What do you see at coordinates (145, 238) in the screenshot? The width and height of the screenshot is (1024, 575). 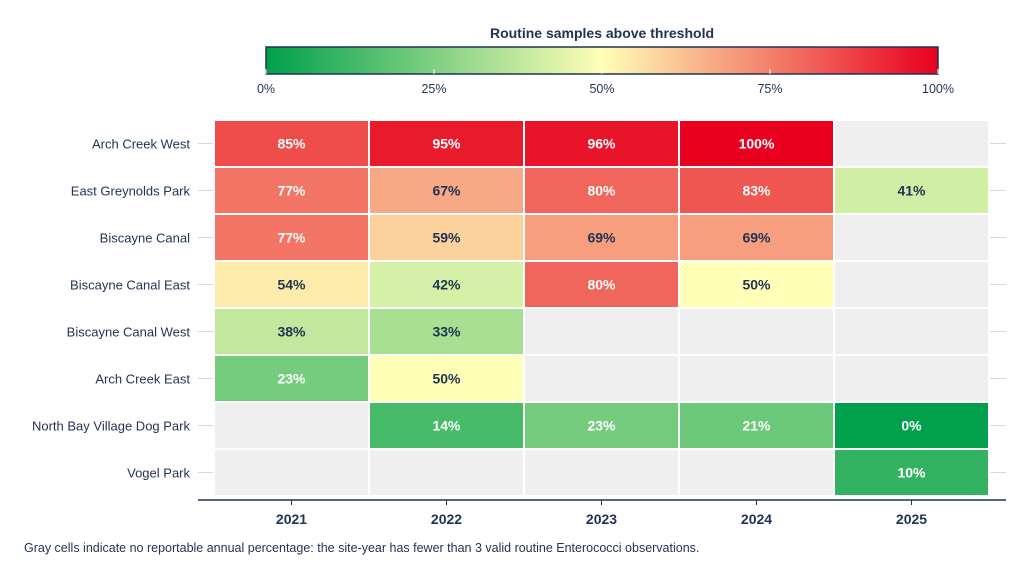 I see `y-tick-label: Biscayne Canal` at bounding box center [145, 238].